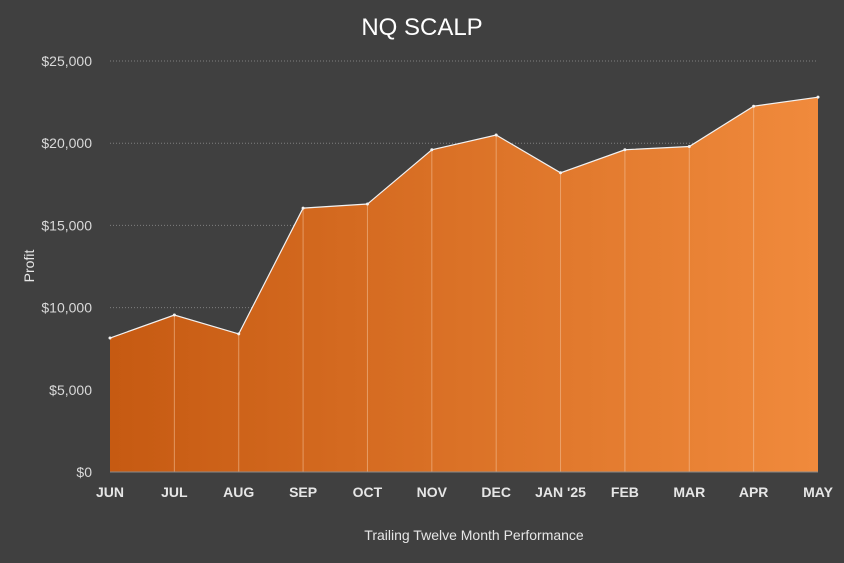 The image size is (844, 563). What do you see at coordinates (368, 492) in the screenshot?
I see `x-tick-label: OCT` at bounding box center [368, 492].